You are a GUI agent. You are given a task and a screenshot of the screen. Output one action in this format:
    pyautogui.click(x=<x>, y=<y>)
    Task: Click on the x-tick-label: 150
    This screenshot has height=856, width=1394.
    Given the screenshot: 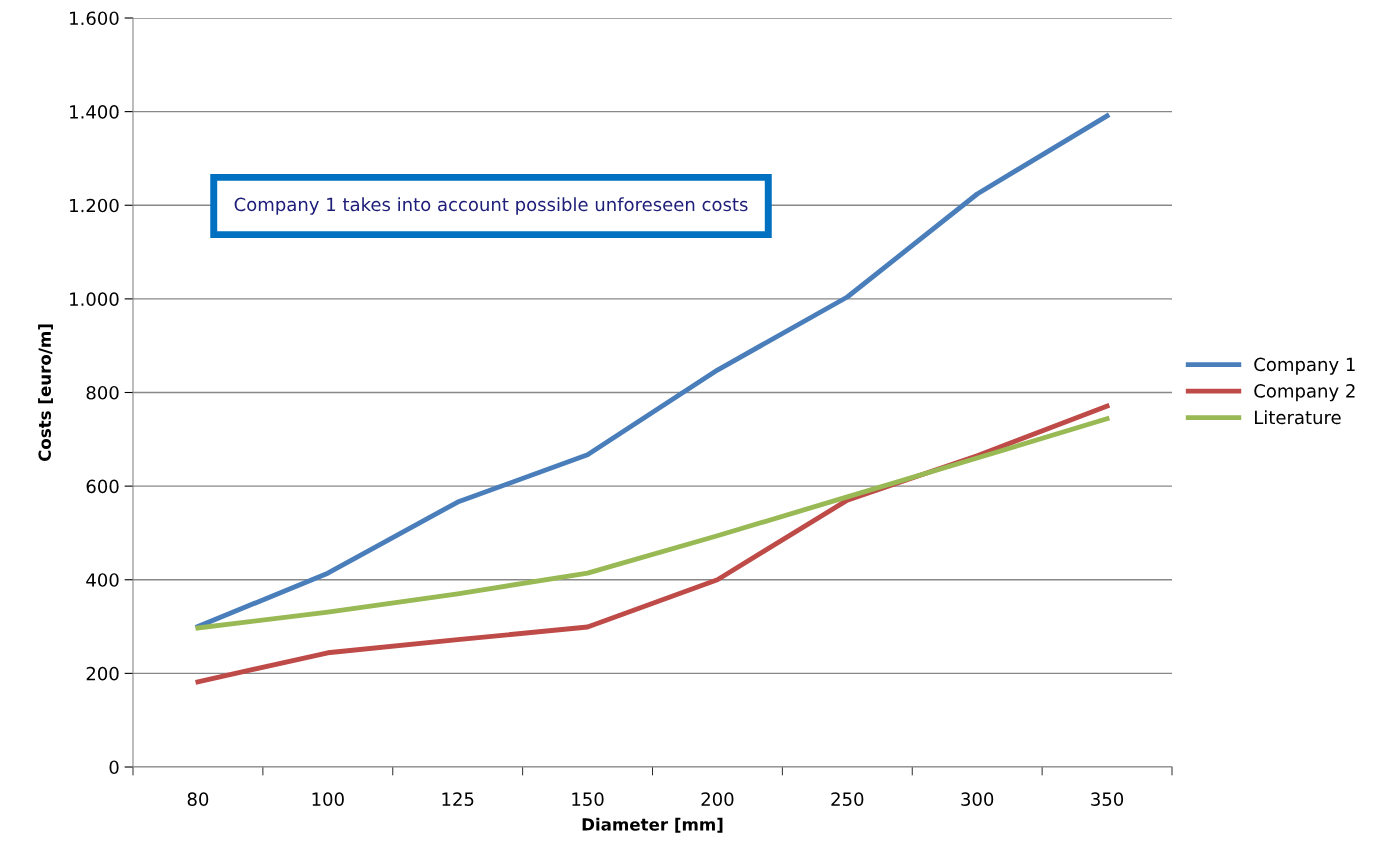 What is the action you would take?
    pyautogui.click(x=588, y=799)
    